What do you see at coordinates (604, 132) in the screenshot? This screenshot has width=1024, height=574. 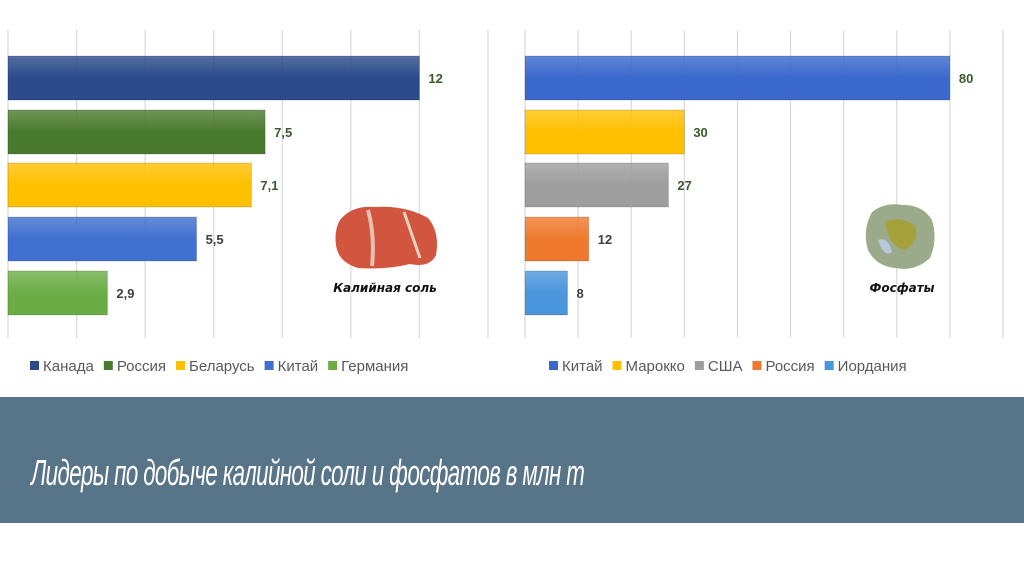 I see `bar-Марокко` at bounding box center [604, 132].